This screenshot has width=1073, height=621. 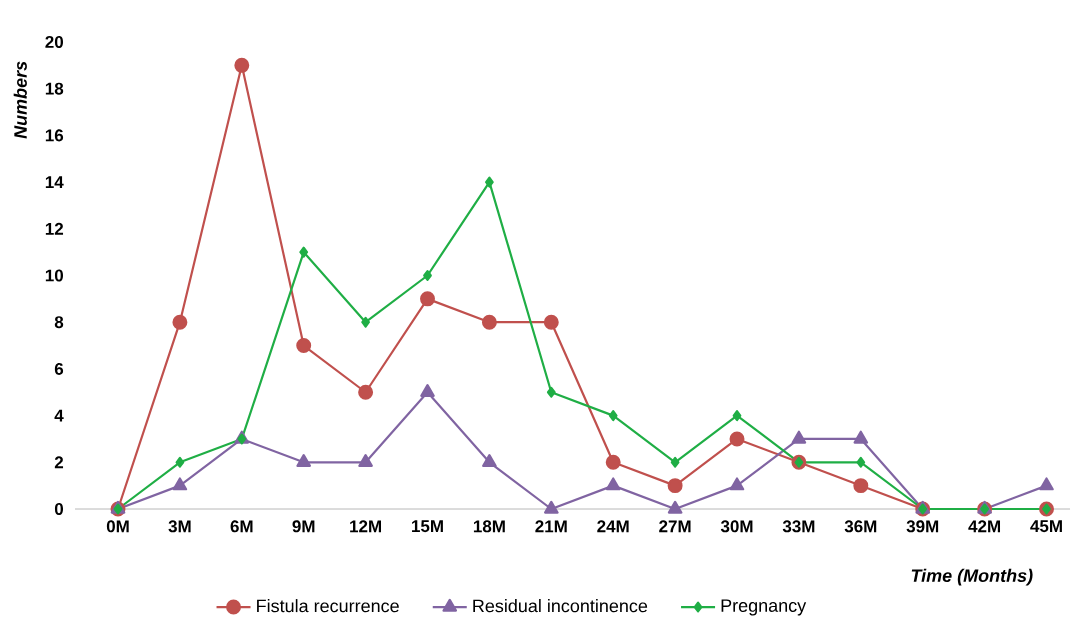 I want to click on y-axis-title: Numbers, so click(x=20, y=100).